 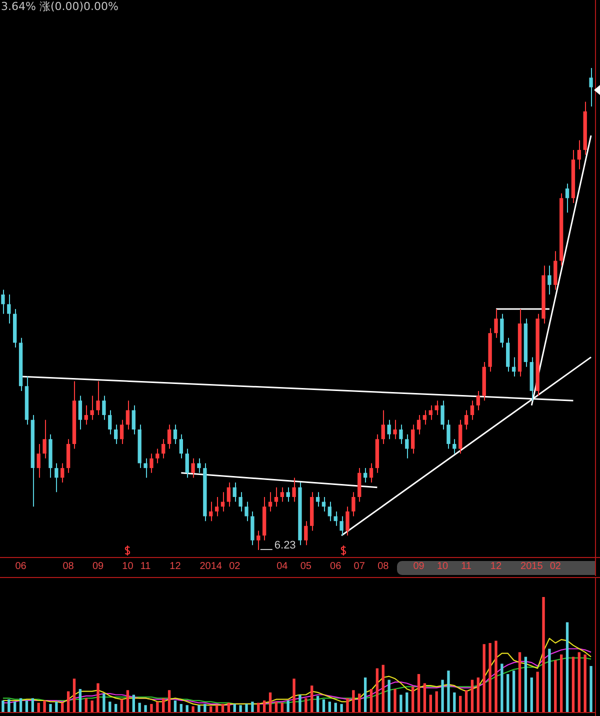 I want to click on x-tick-label: 2015, so click(x=532, y=566).